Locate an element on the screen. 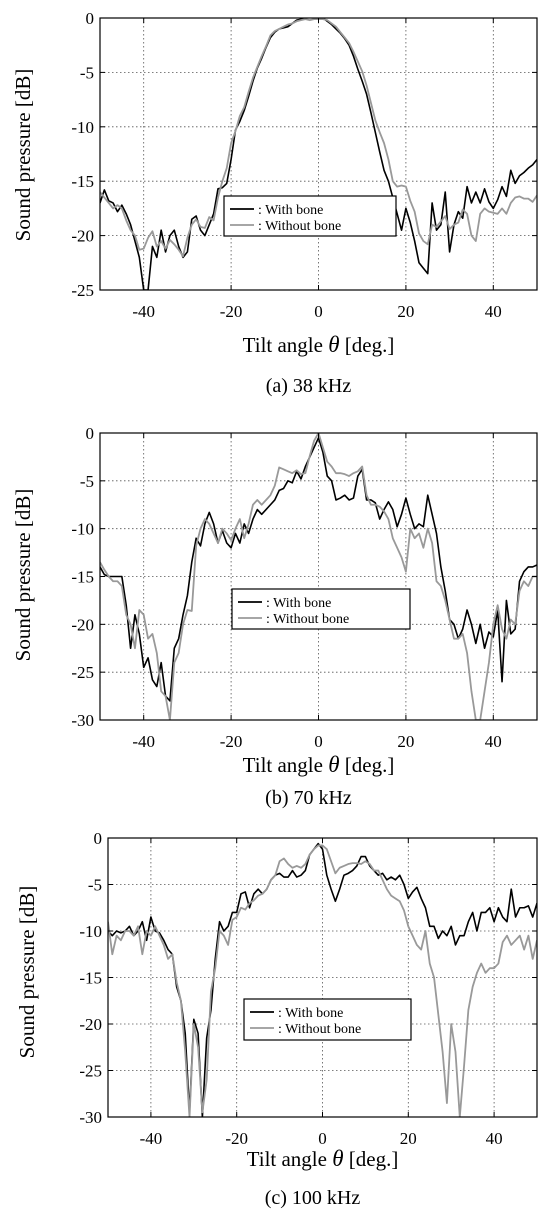 Image resolution: width=539 pixels, height=1214 pixels. panel-caption: (c) 100 kHz is located at coordinates (313, 1198).